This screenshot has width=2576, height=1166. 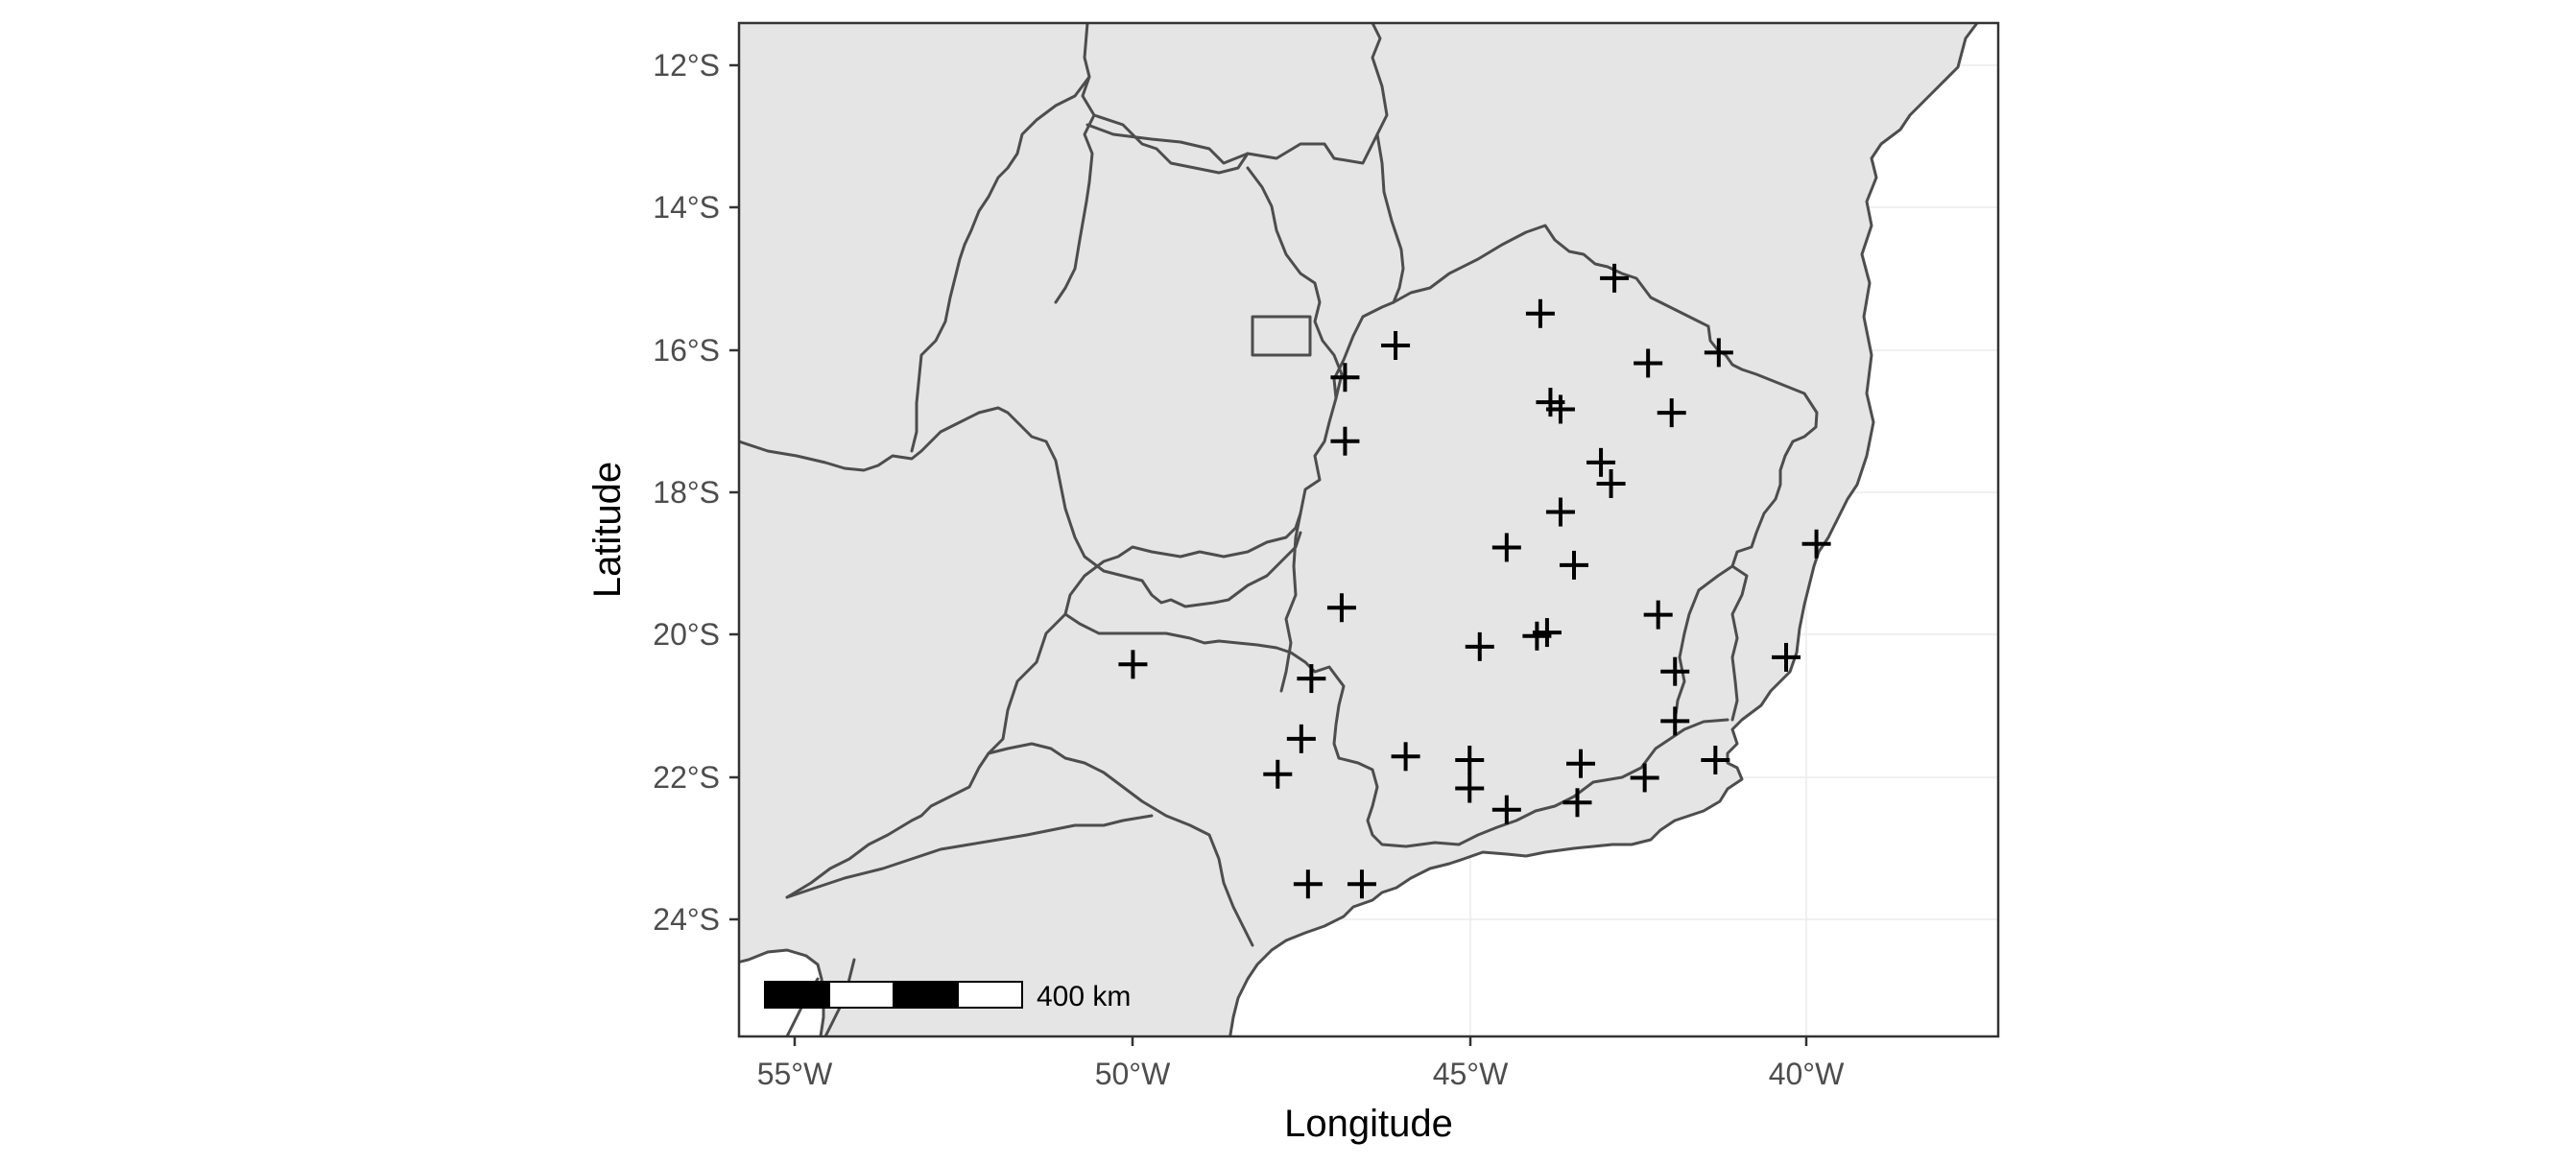 What do you see at coordinates (1471, 1074) in the screenshot?
I see `x-tick-label: 45°W` at bounding box center [1471, 1074].